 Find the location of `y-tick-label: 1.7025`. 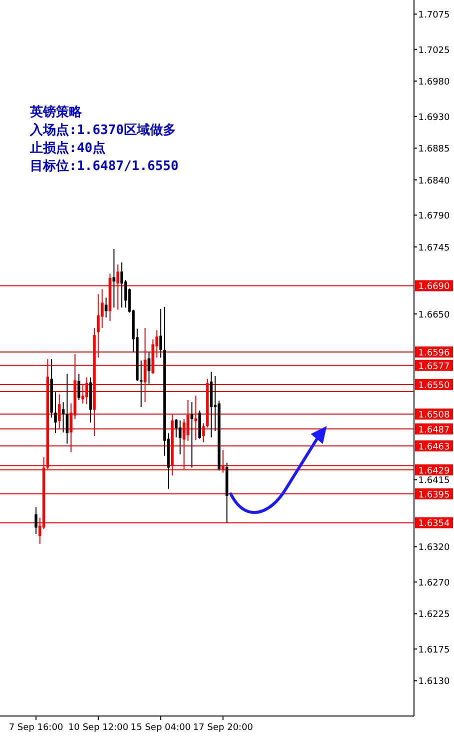

y-tick-label: 1.7025 is located at coordinates (434, 51).